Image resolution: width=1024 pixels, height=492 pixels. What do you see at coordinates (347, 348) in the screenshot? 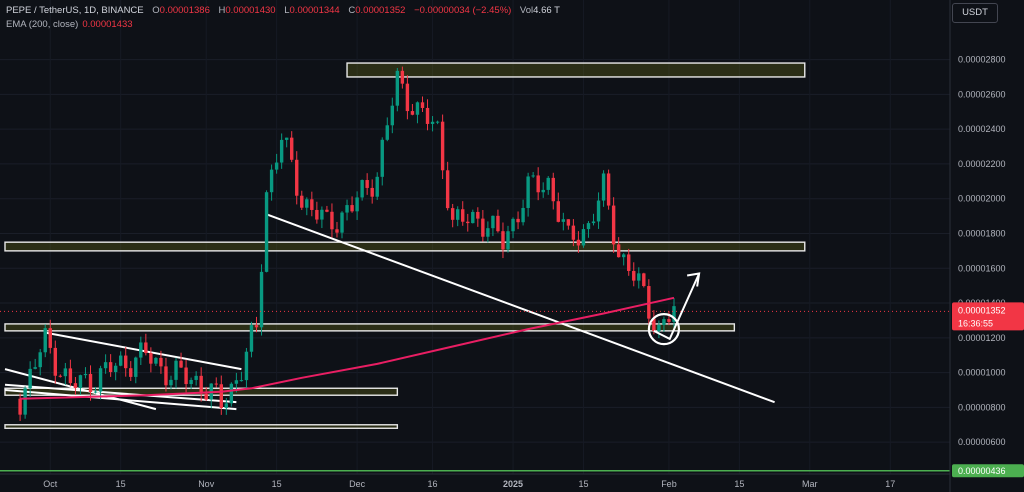
I see `ema-200-line` at bounding box center [347, 348].